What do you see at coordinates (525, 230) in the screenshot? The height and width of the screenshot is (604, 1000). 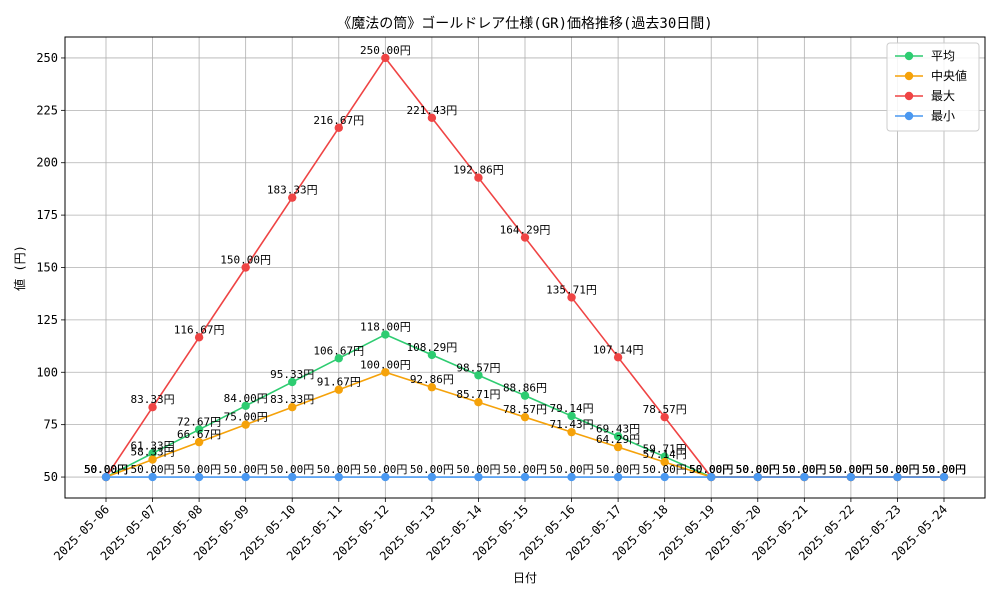 I see `data-label: 164.29円` at bounding box center [525, 230].